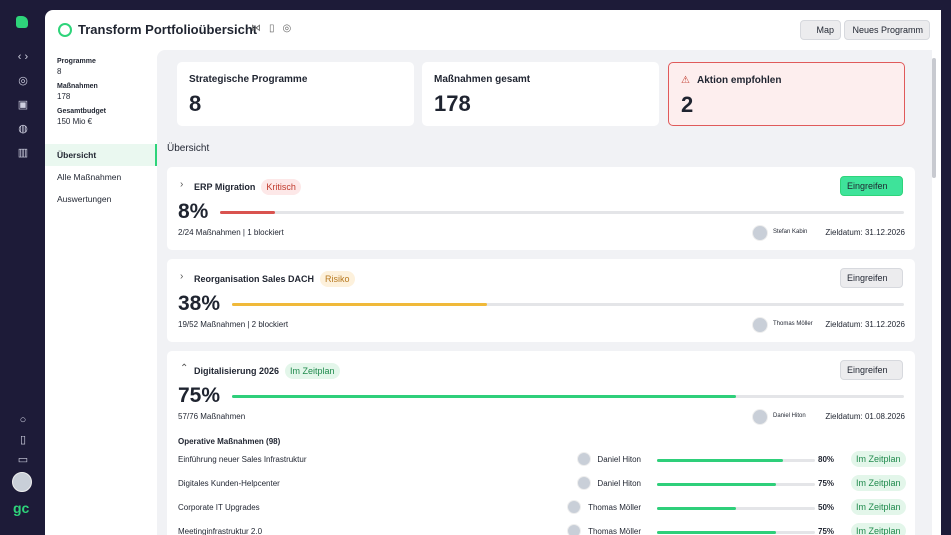 This screenshot has height=535, width=951. I want to click on owner-name: Daniel Hiton, so click(789, 416).